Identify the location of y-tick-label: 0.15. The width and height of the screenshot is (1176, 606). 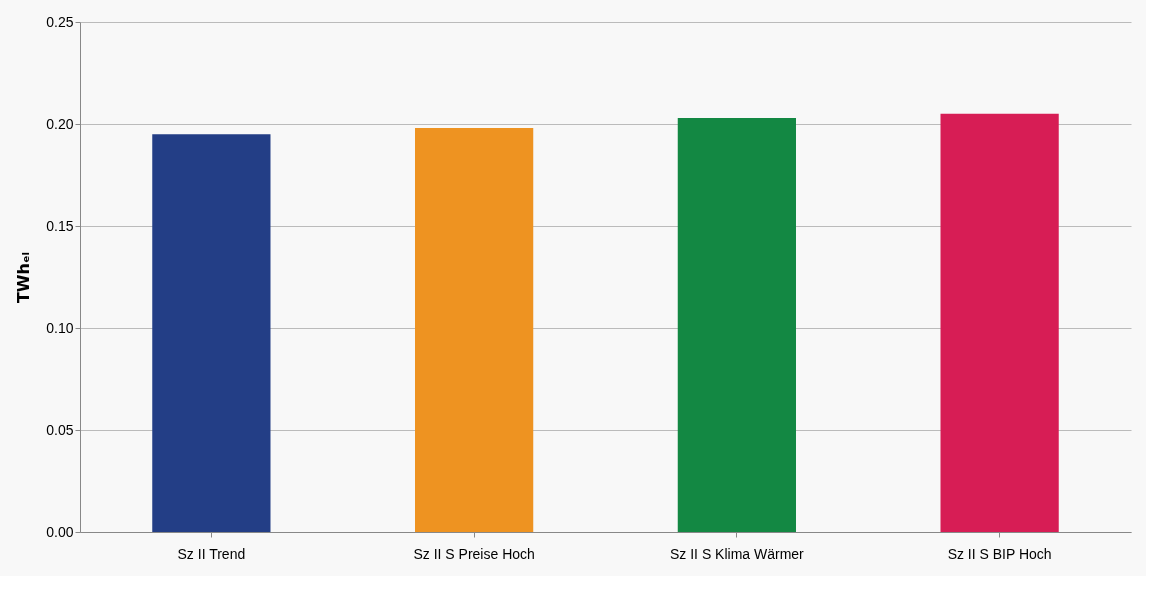
(60, 225).